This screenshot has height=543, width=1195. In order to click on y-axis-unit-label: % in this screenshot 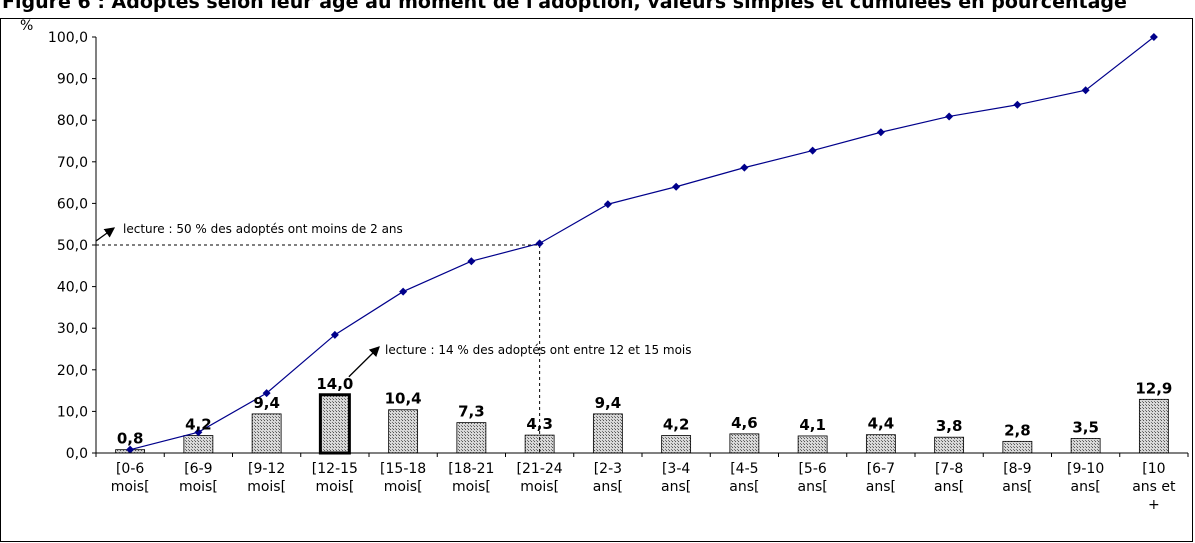, I will do `click(26, 26)`.